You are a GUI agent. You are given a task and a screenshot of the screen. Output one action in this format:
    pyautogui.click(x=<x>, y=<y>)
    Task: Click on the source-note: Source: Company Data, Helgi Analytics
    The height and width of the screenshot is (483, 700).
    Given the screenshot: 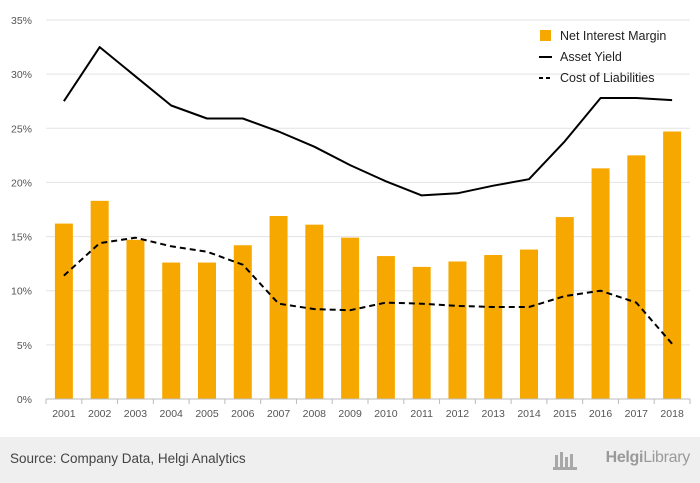 What is the action you would take?
    pyautogui.click(x=128, y=458)
    